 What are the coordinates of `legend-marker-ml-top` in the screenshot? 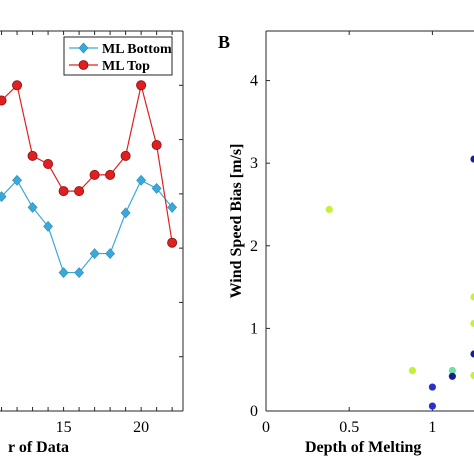 It's located at (83, 65).